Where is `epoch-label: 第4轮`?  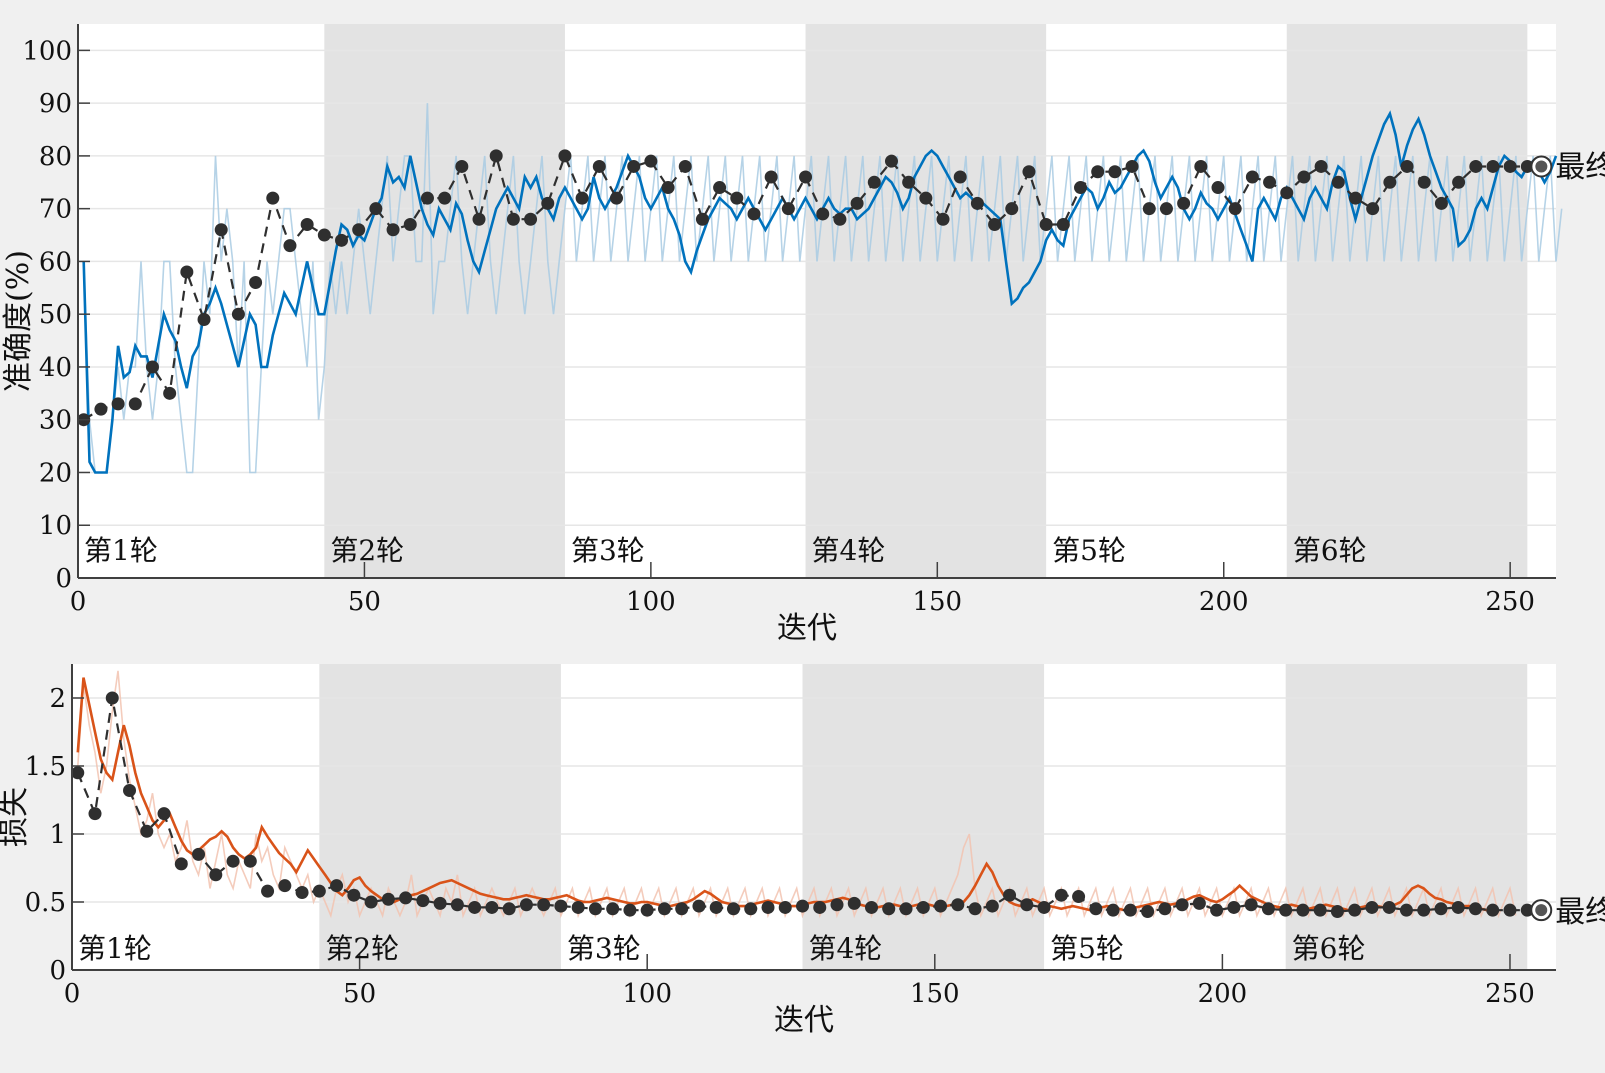
epoch-label: 第4轮 is located at coordinates (849, 550).